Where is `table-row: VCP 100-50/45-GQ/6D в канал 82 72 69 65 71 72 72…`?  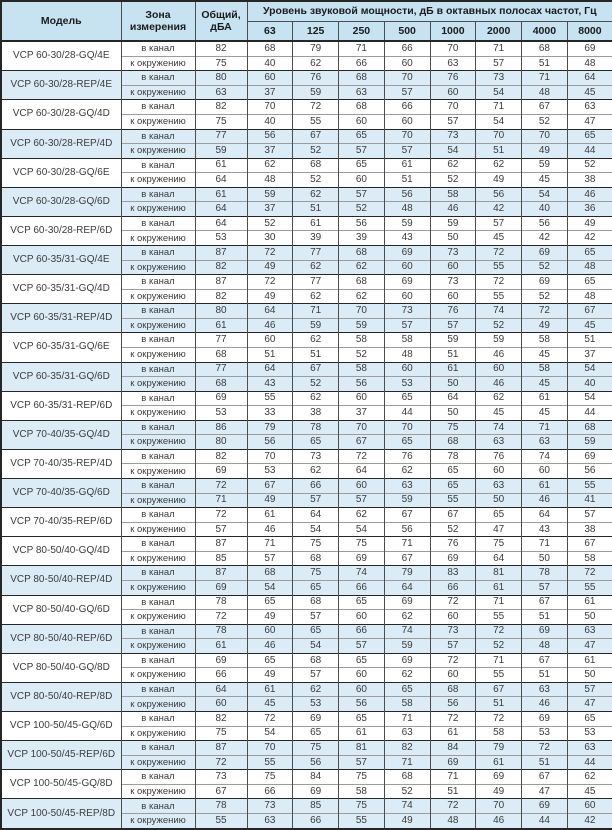
table-row: VCP 100-50/45-GQ/6D в канал 82 72 69 65 71 72 72… is located at coordinates (306, 726).